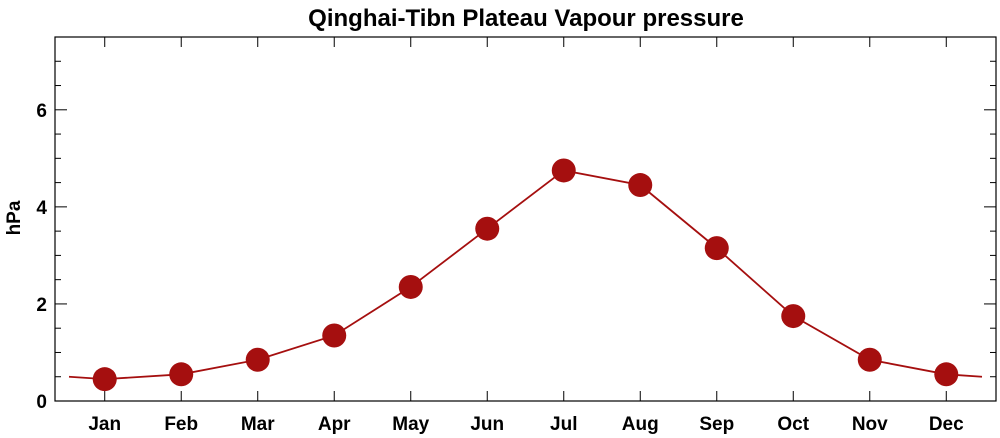 The width and height of the screenshot is (1000, 438). I want to click on x-tick-label: Jul, so click(563, 424).